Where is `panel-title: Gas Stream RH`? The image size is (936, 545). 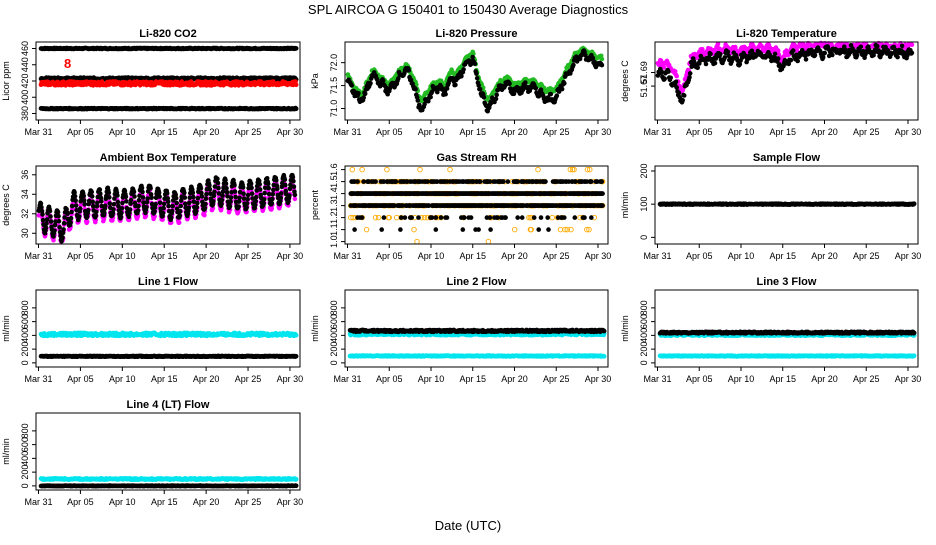
panel-title: Gas Stream RH is located at coordinates (476, 158).